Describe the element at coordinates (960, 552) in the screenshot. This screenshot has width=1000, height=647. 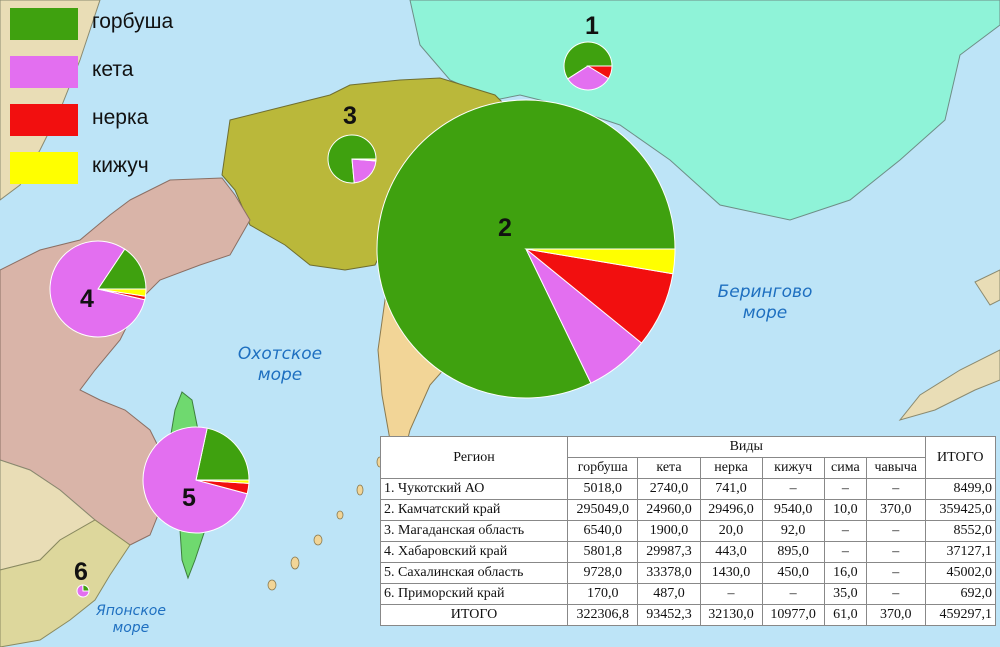
I see `table-cell-total: 37127,1` at that location.